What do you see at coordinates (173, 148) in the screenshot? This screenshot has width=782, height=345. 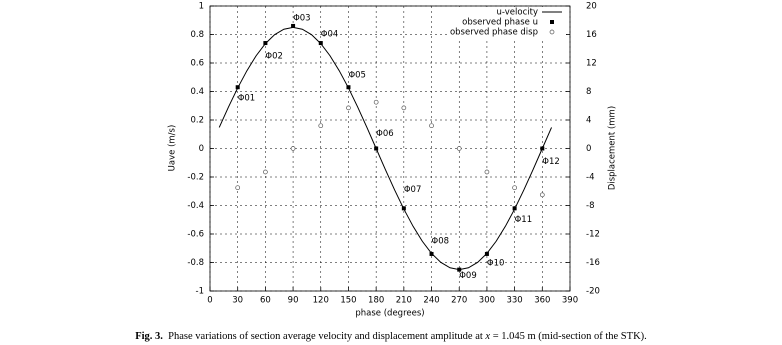 I see `y-axis-label: Uave (m/s)` at bounding box center [173, 148].